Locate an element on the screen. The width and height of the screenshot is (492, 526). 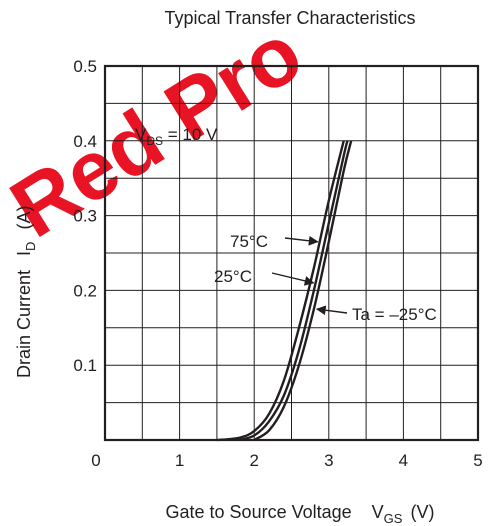
x-axis-symbol: V is located at coordinates (378, 512).